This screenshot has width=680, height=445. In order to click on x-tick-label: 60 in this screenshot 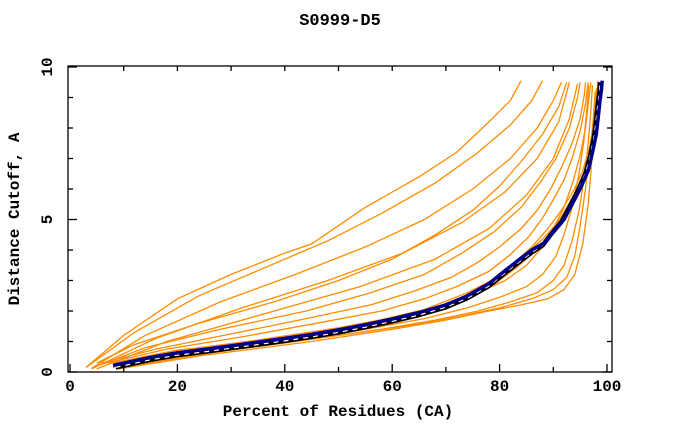, I will do `click(392, 387)`.